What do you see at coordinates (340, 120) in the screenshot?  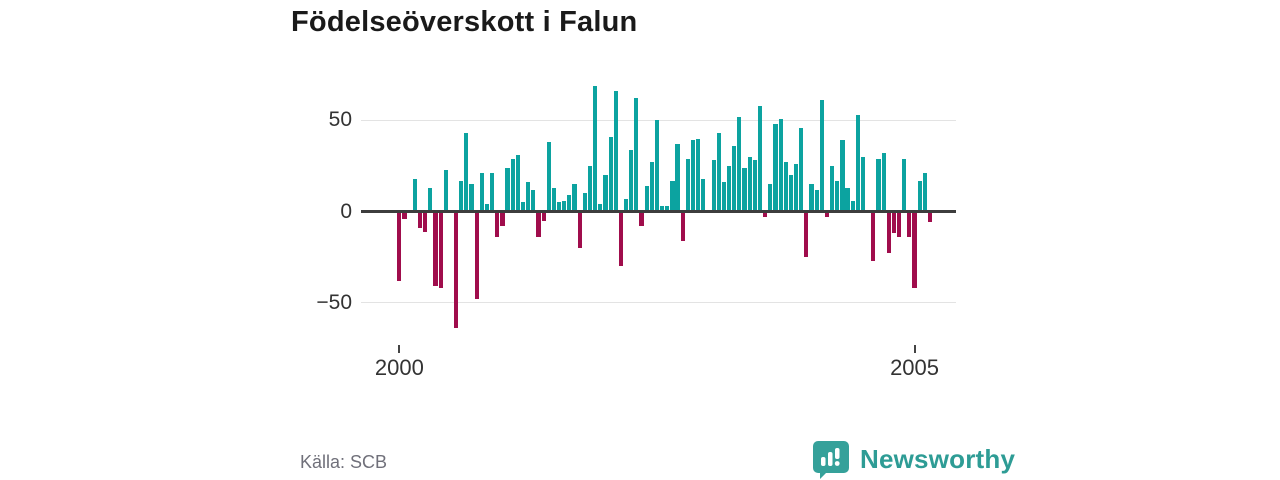 I see `y-axis-label: 50` at bounding box center [340, 120].